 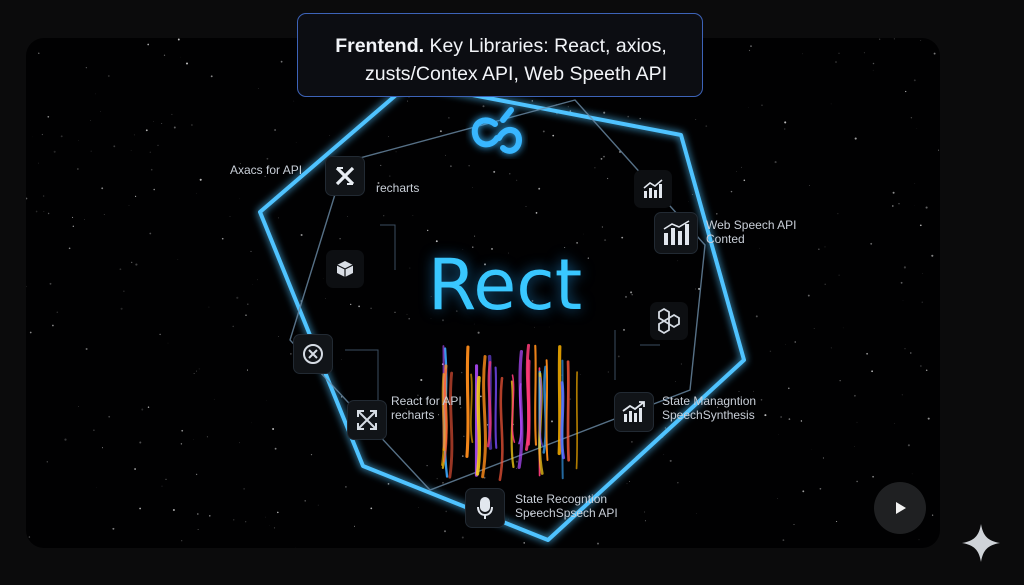 I want to click on expand-arrows-icon, so click(x=367, y=420).